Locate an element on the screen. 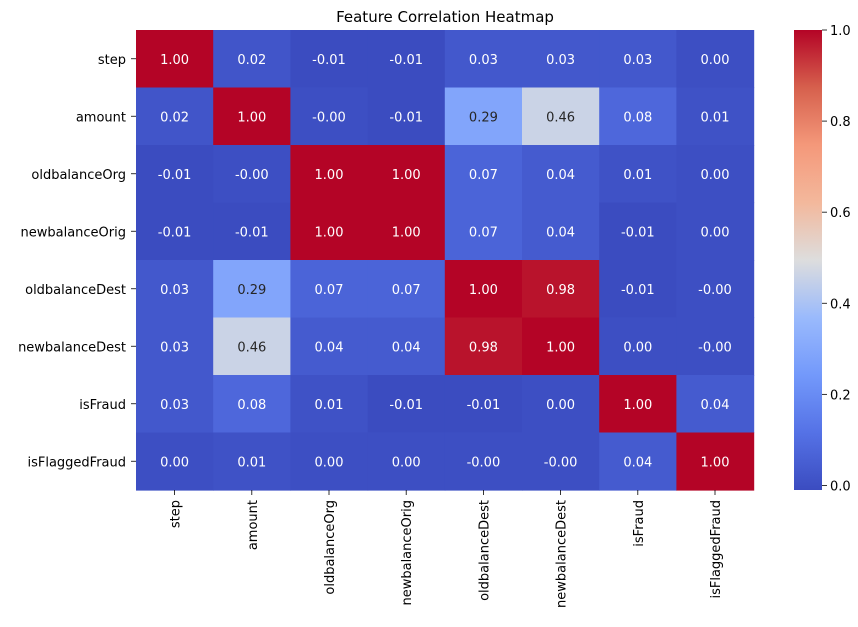 The height and width of the screenshot is (627, 858). colorbar-tick-label: 0.6 is located at coordinates (840, 213).